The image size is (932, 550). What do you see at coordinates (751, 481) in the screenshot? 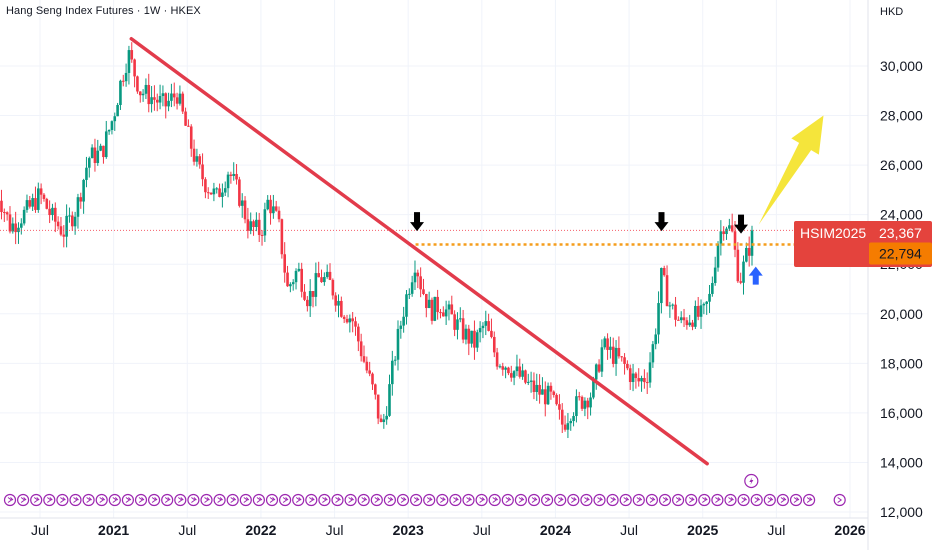
I see `lightning-icon` at bounding box center [751, 481].